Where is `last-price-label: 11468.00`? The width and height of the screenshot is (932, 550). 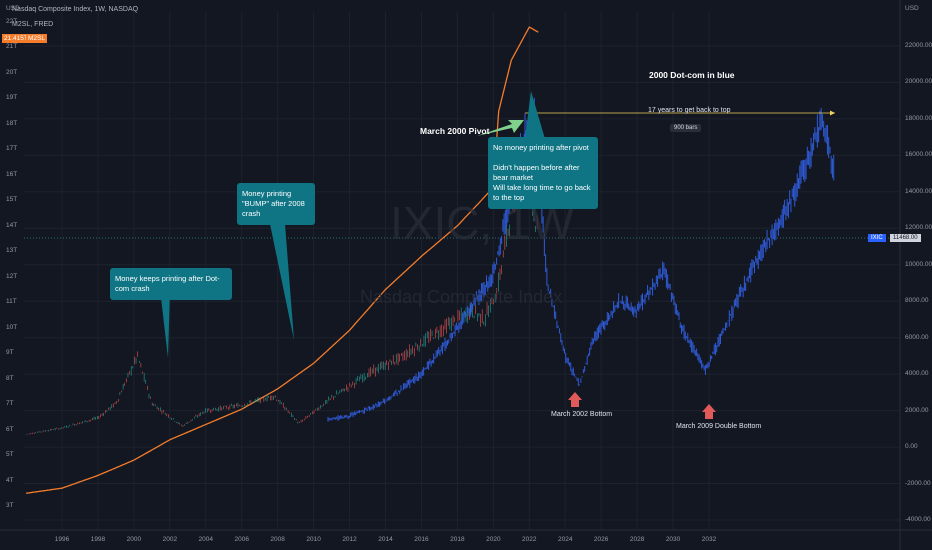
last-price-label: 11468.00 is located at coordinates (905, 238).